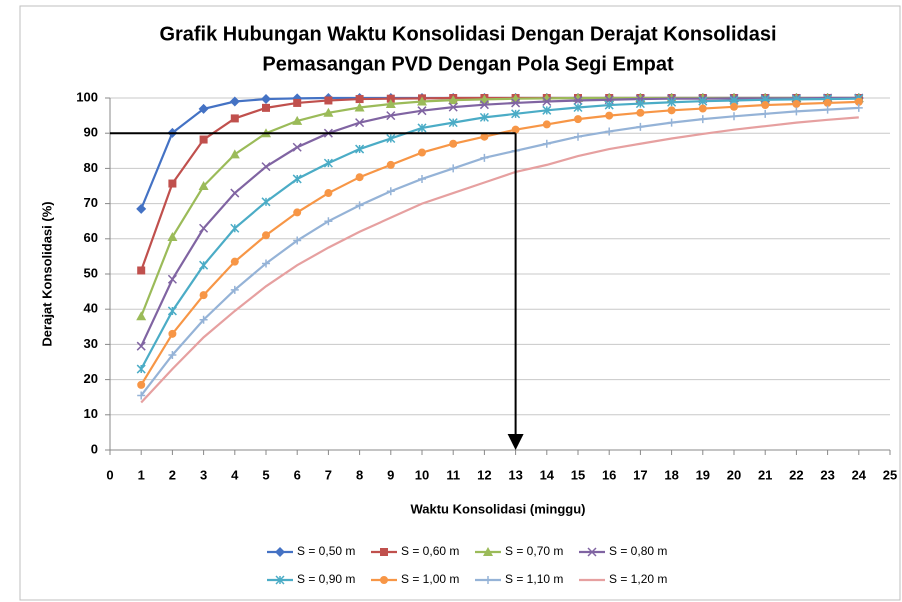  What do you see at coordinates (46, 273) in the screenshot?
I see `y-axis-label: Derajat Konsolidasi (%)` at bounding box center [46, 273].